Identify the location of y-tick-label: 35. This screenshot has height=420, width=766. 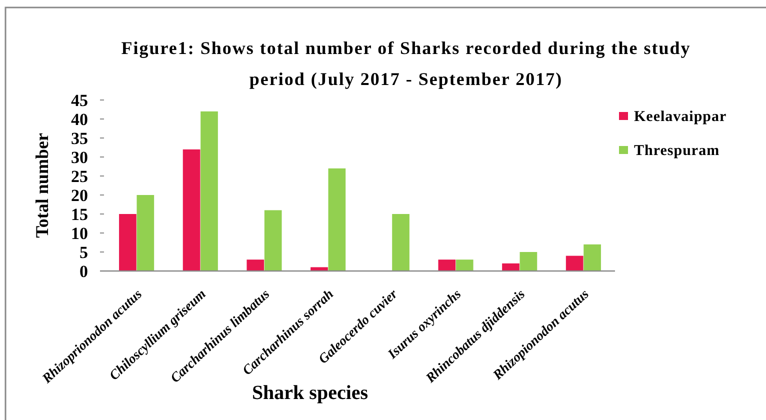
(79, 138).